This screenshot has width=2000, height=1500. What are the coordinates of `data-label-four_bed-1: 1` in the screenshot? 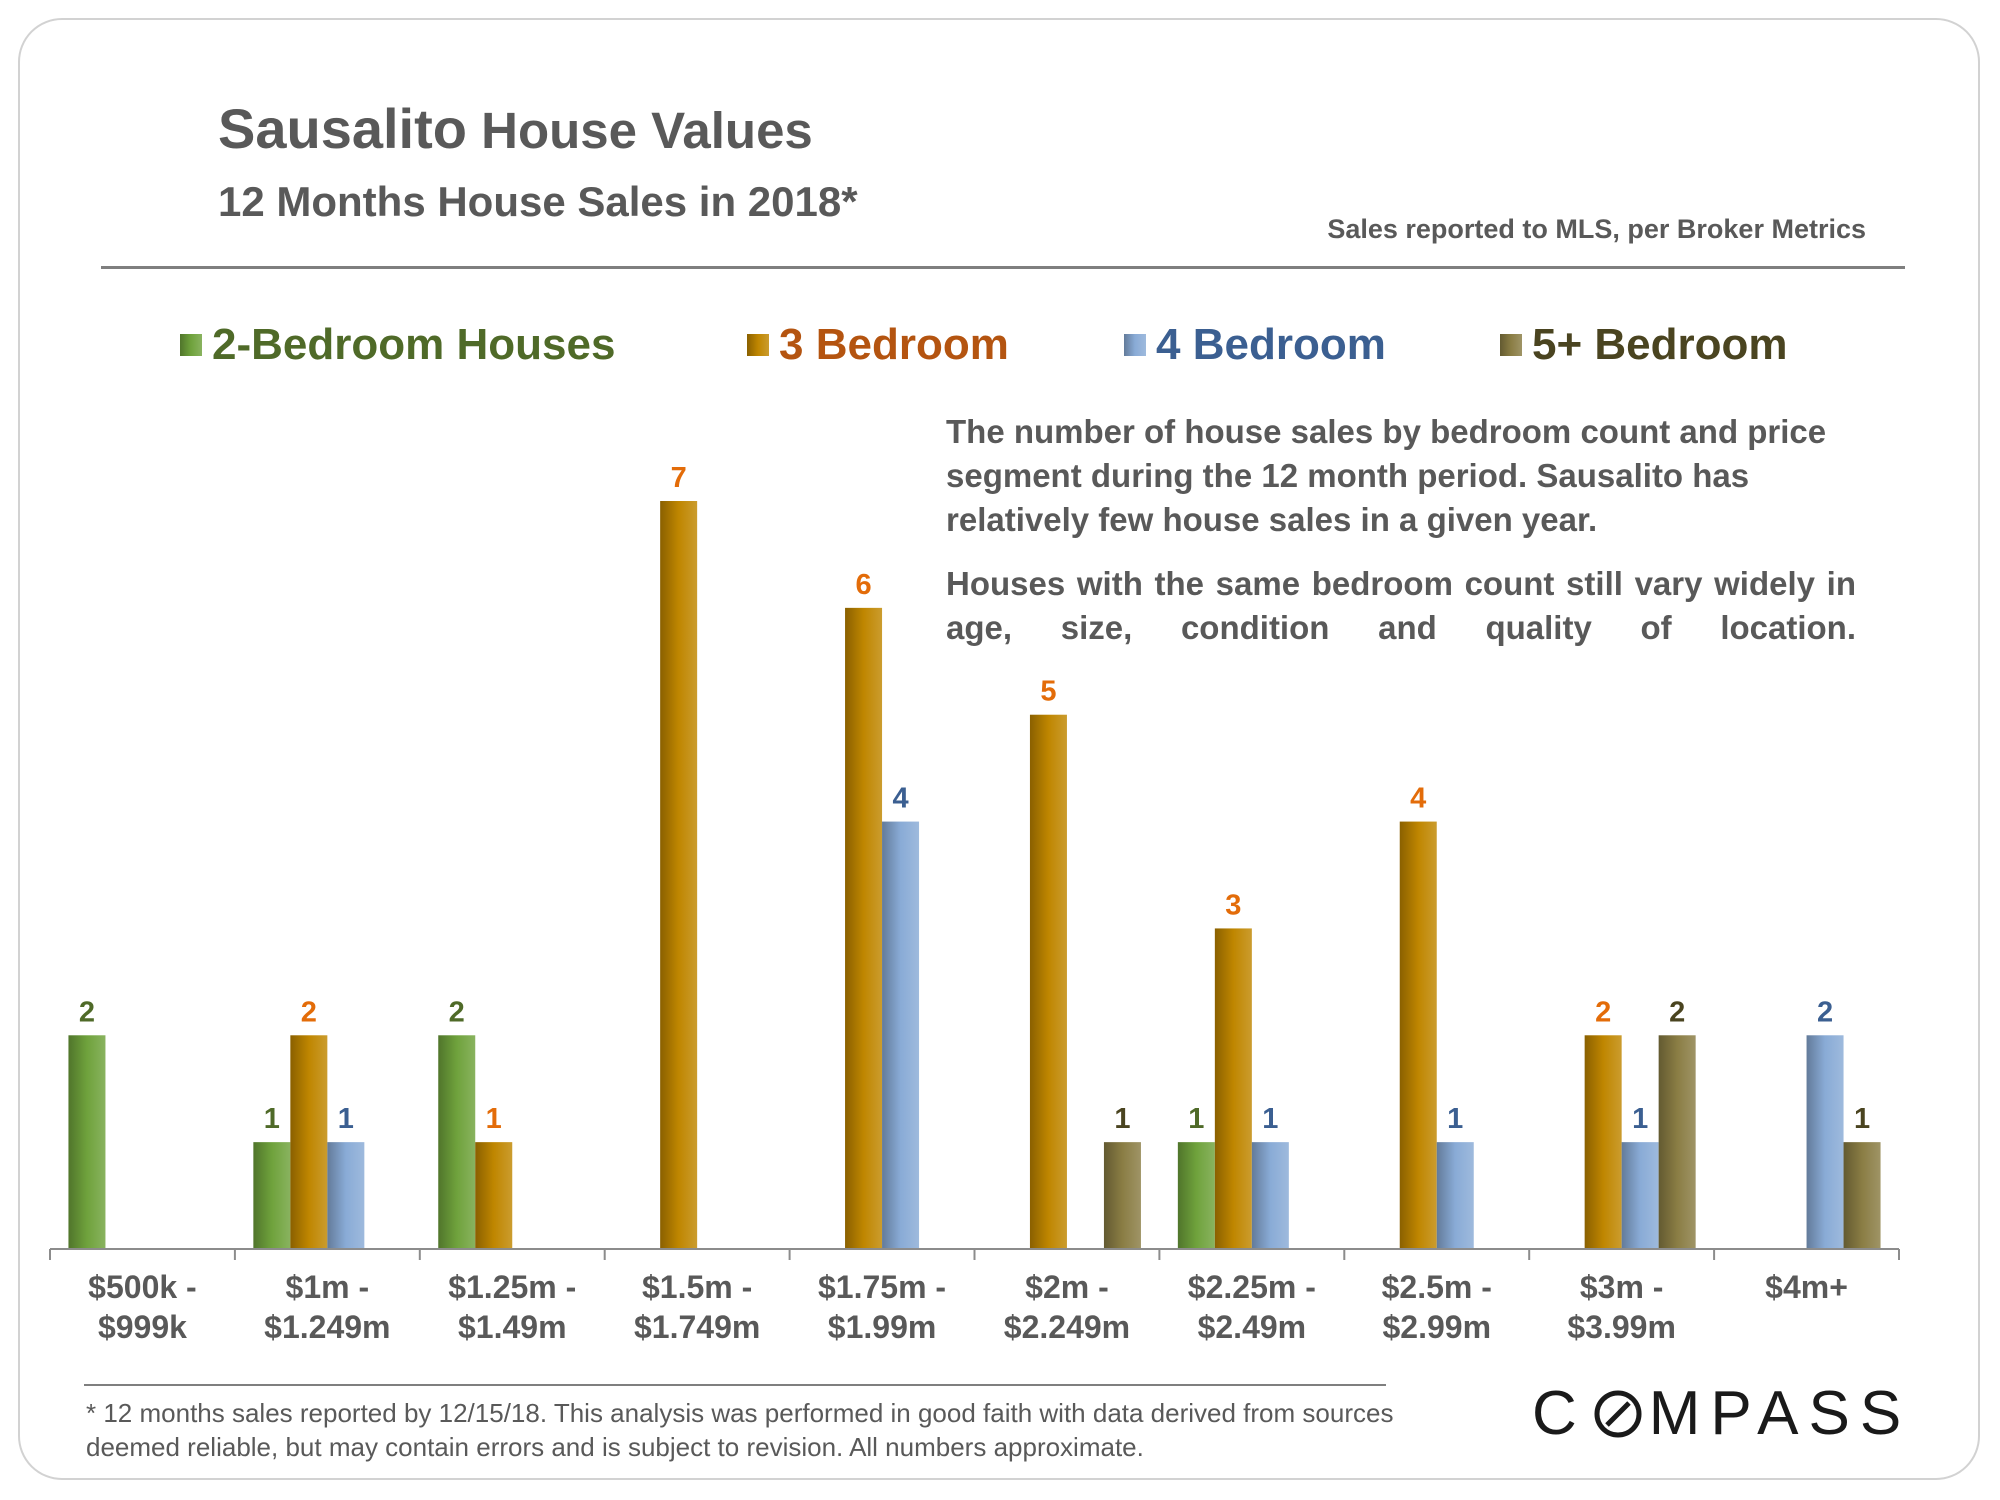 It's located at (346, 1119).